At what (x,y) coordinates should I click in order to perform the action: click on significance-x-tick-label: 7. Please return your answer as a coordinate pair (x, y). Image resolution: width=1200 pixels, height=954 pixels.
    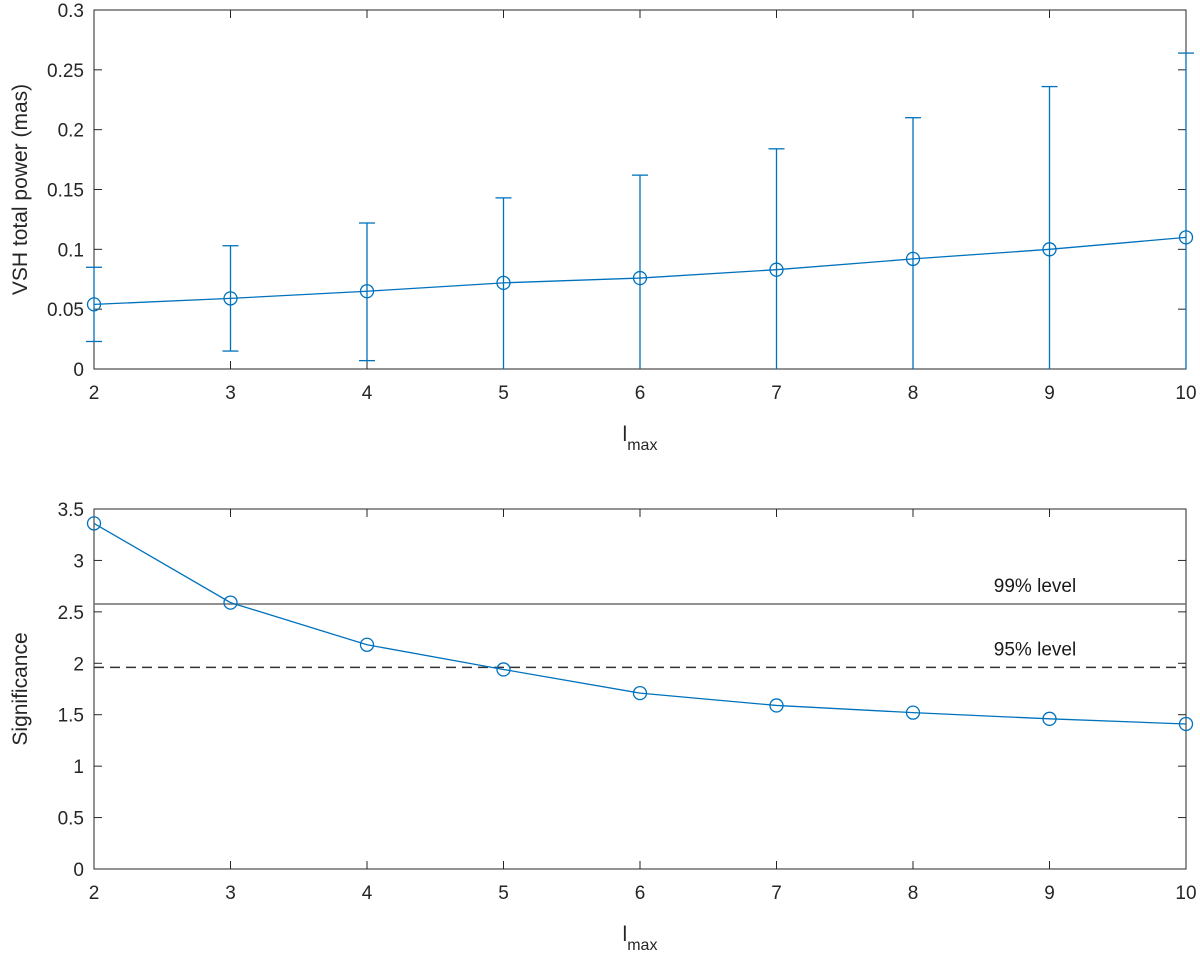
    Looking at the image, I should click on (776, 893).